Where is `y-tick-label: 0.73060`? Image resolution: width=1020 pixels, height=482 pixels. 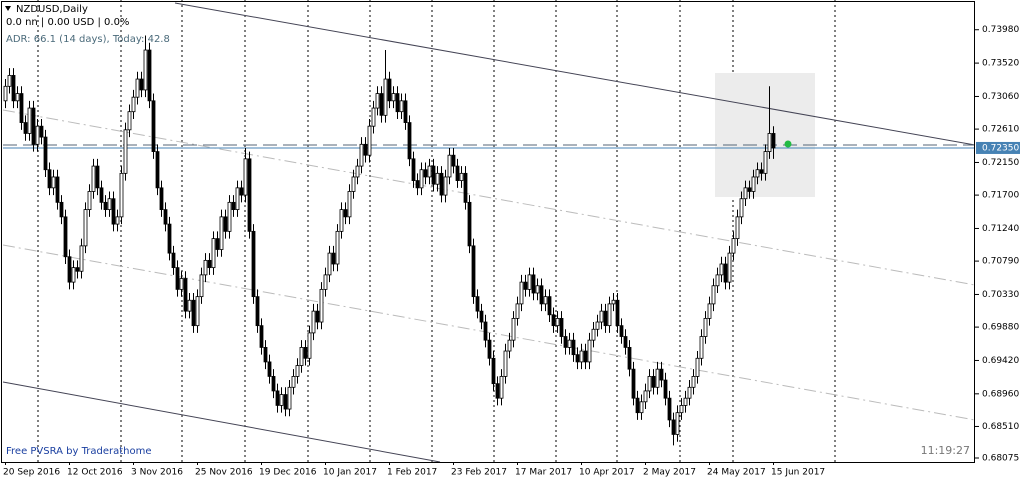 y-tick-label: 0.73060 is located at coordinates (1000, 97).